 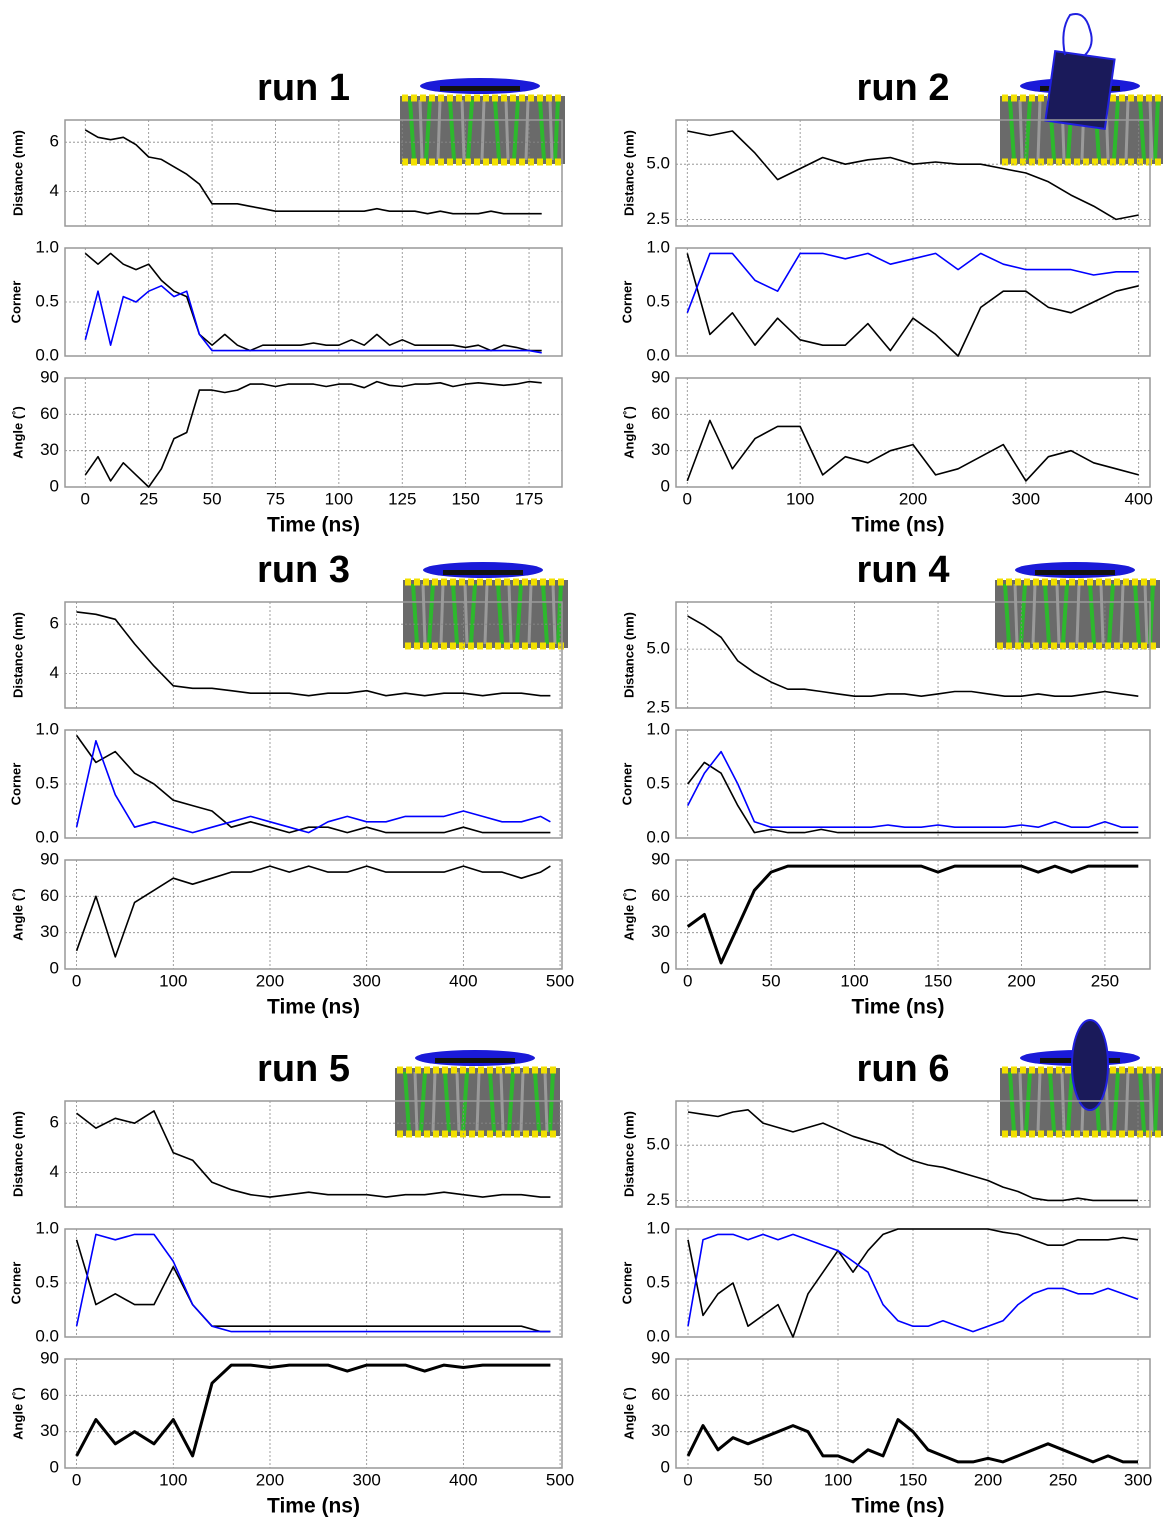 I want to click on x-tick-label: 300, so click(x=366, y=1479).